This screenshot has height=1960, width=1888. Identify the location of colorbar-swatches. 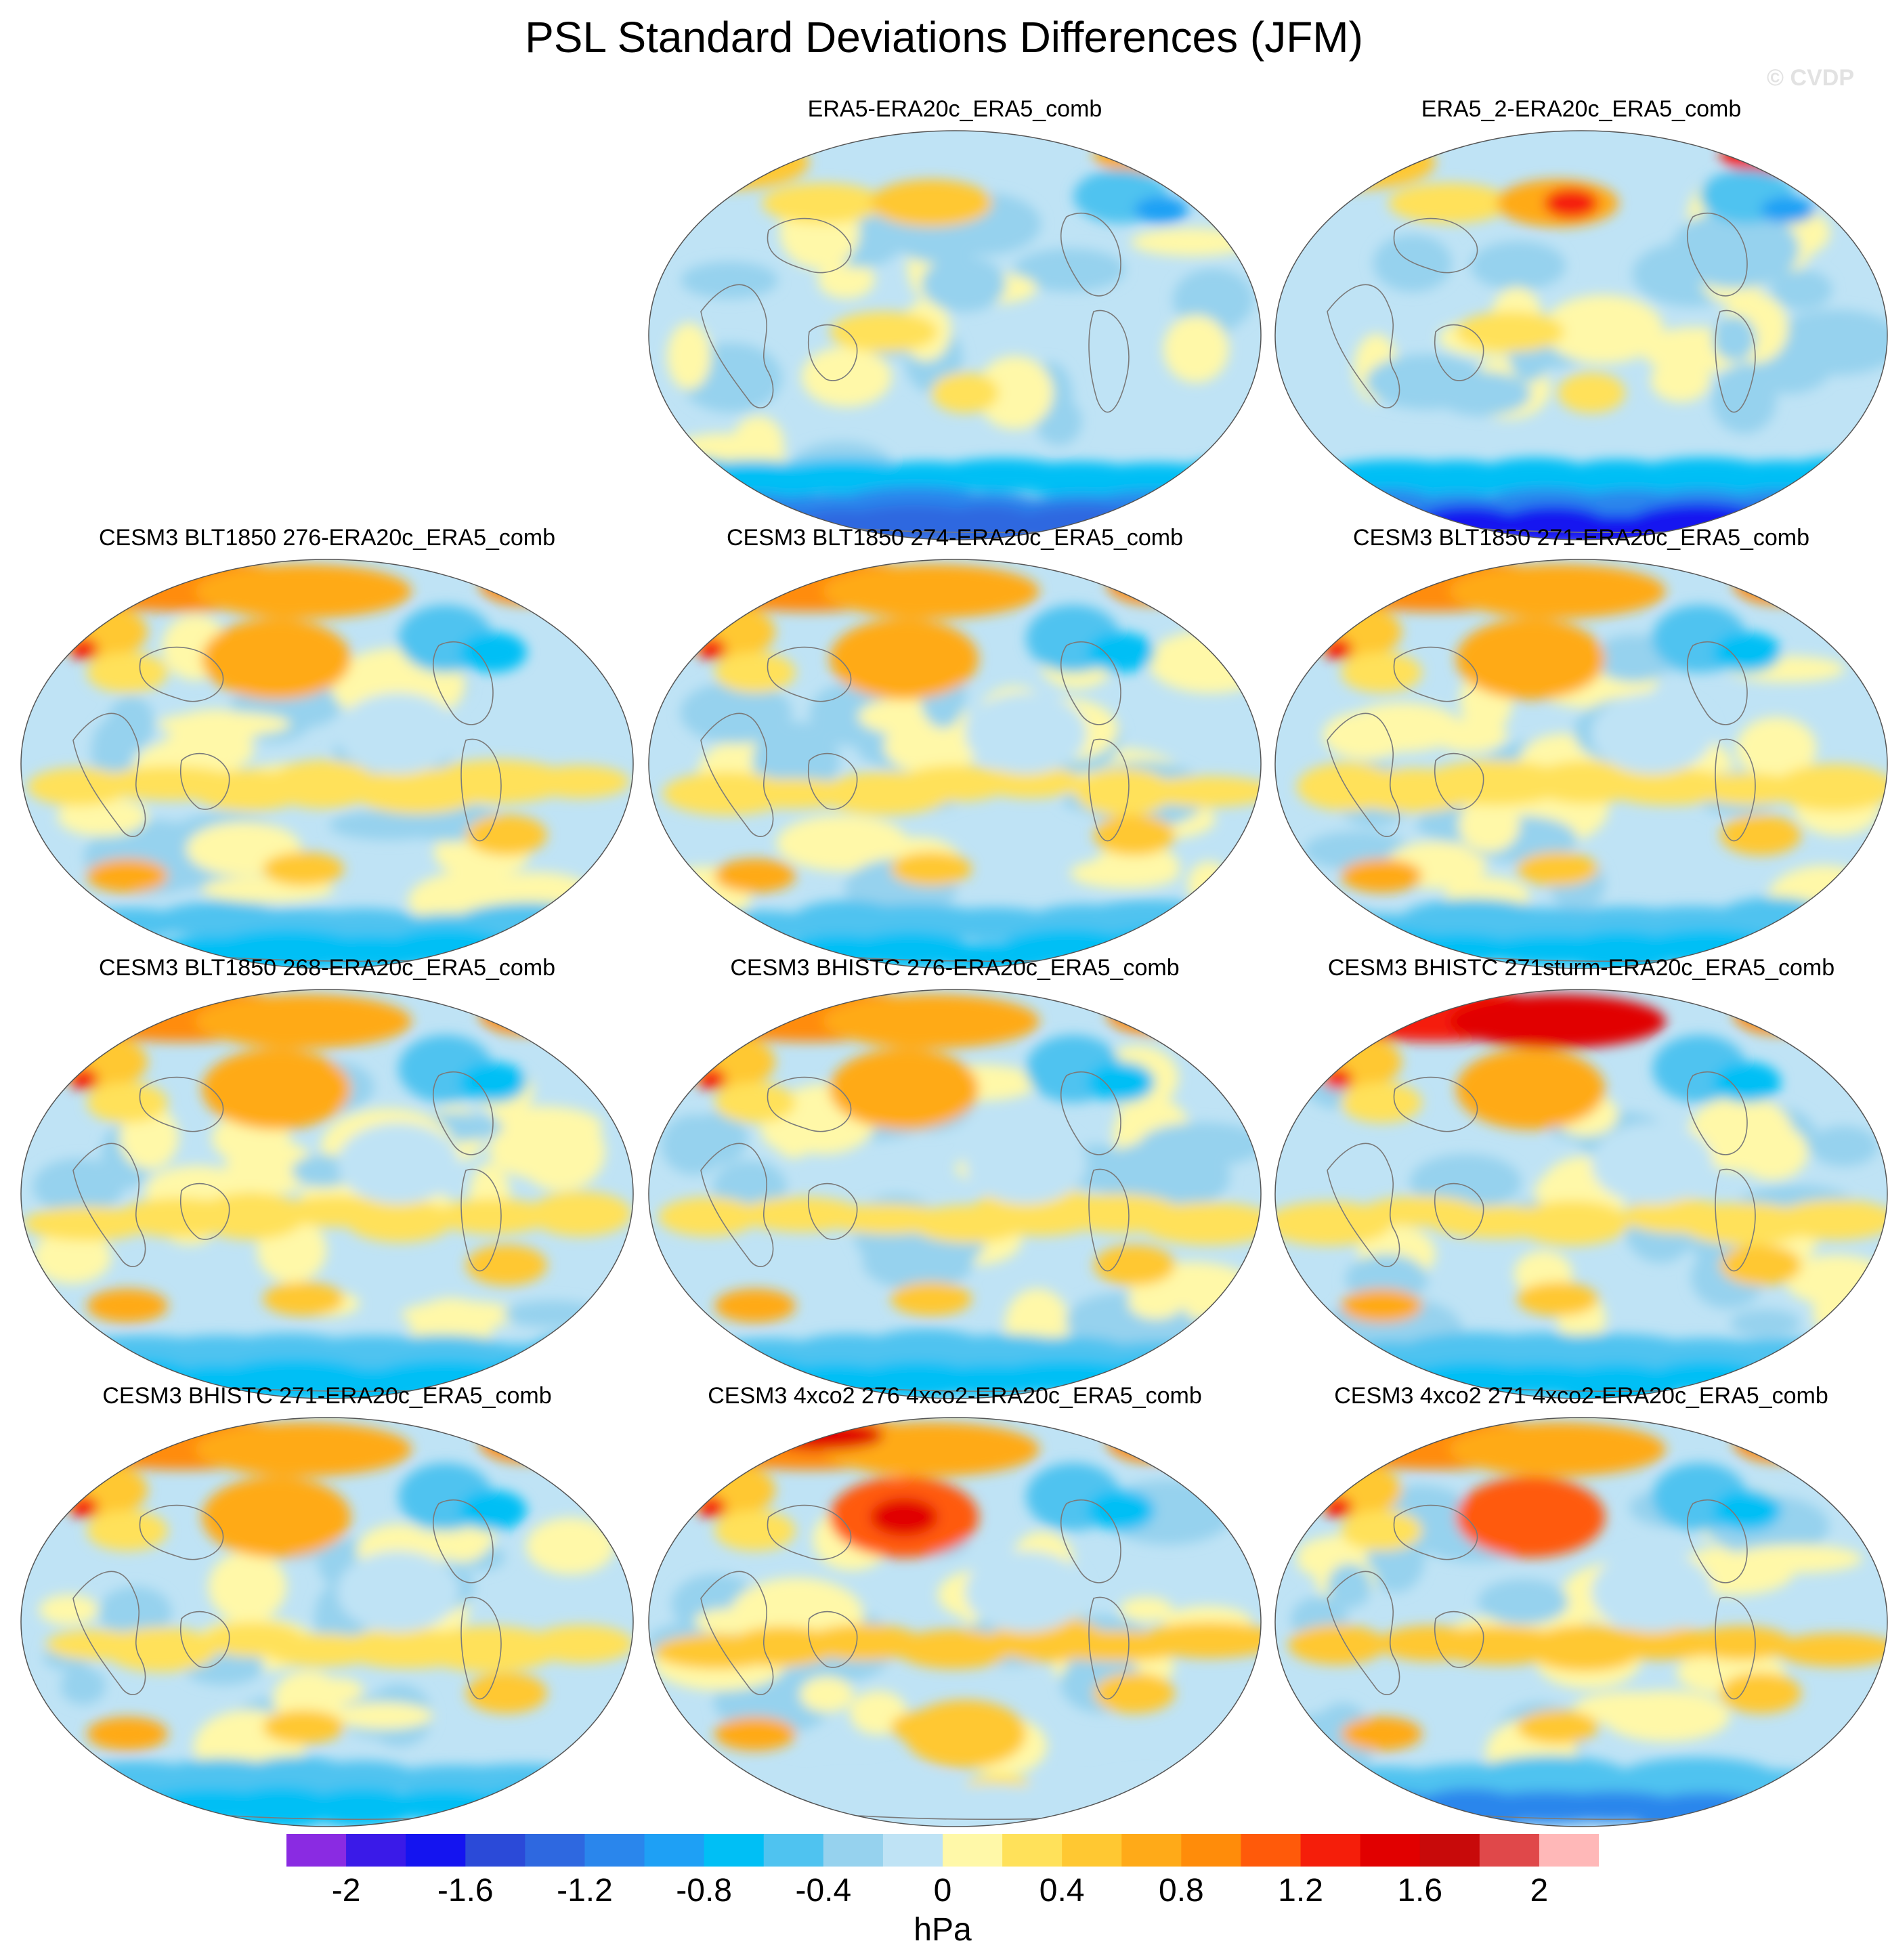
(942, 1850).